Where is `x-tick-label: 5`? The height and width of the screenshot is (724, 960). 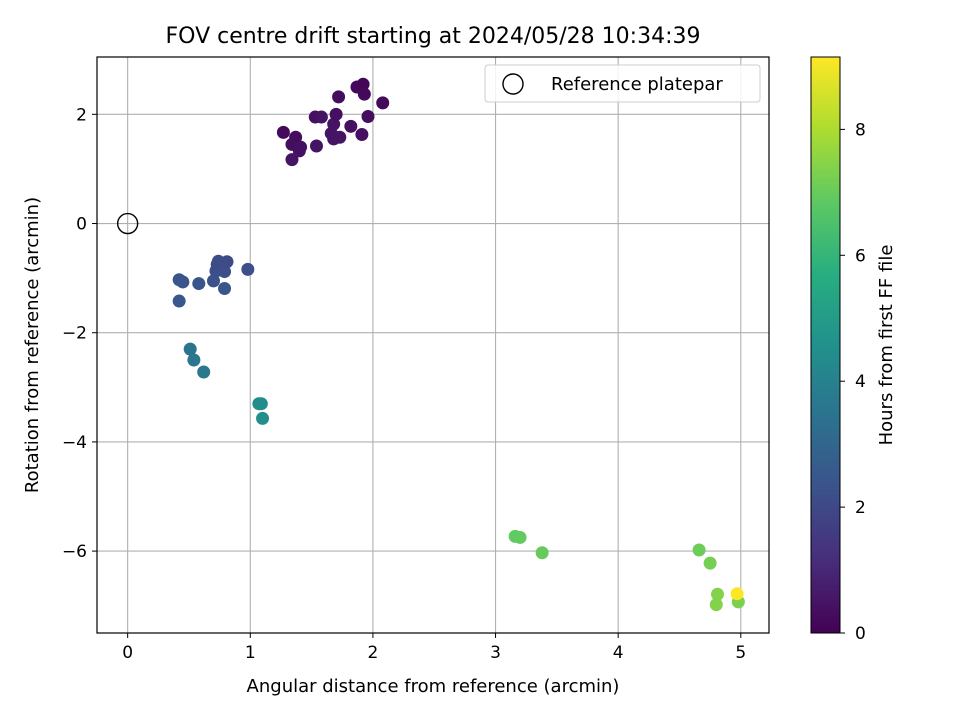 x-tick-label: 5 is located at coordinates (740, 653).